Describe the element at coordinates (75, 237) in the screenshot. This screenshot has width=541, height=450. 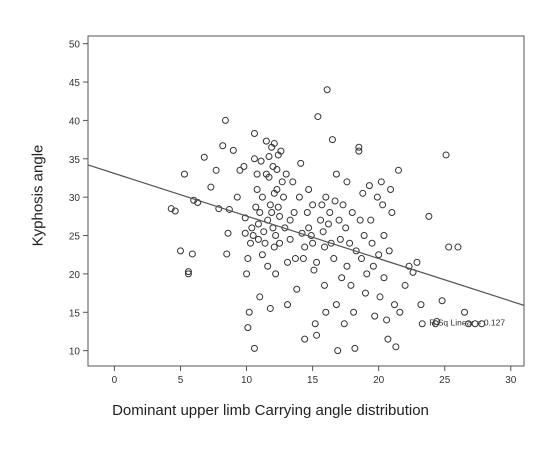
I see `y-tick-label: 25` at that location.